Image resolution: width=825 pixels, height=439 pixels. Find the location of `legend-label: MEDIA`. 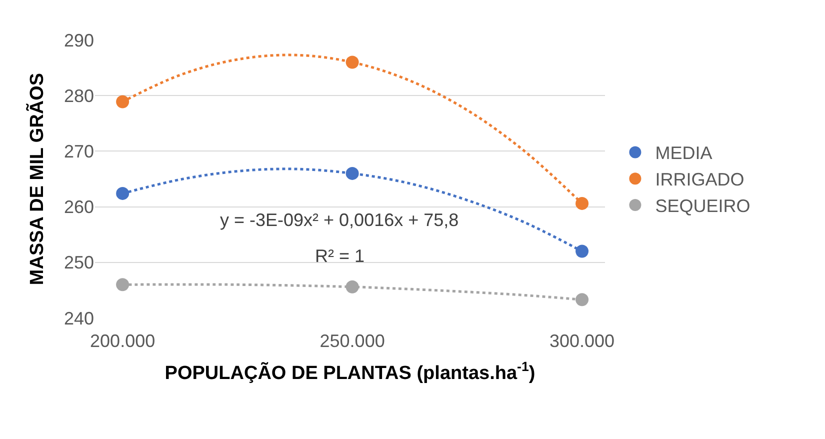

legend-label: MEDIA is located at coordinates (683, 153).